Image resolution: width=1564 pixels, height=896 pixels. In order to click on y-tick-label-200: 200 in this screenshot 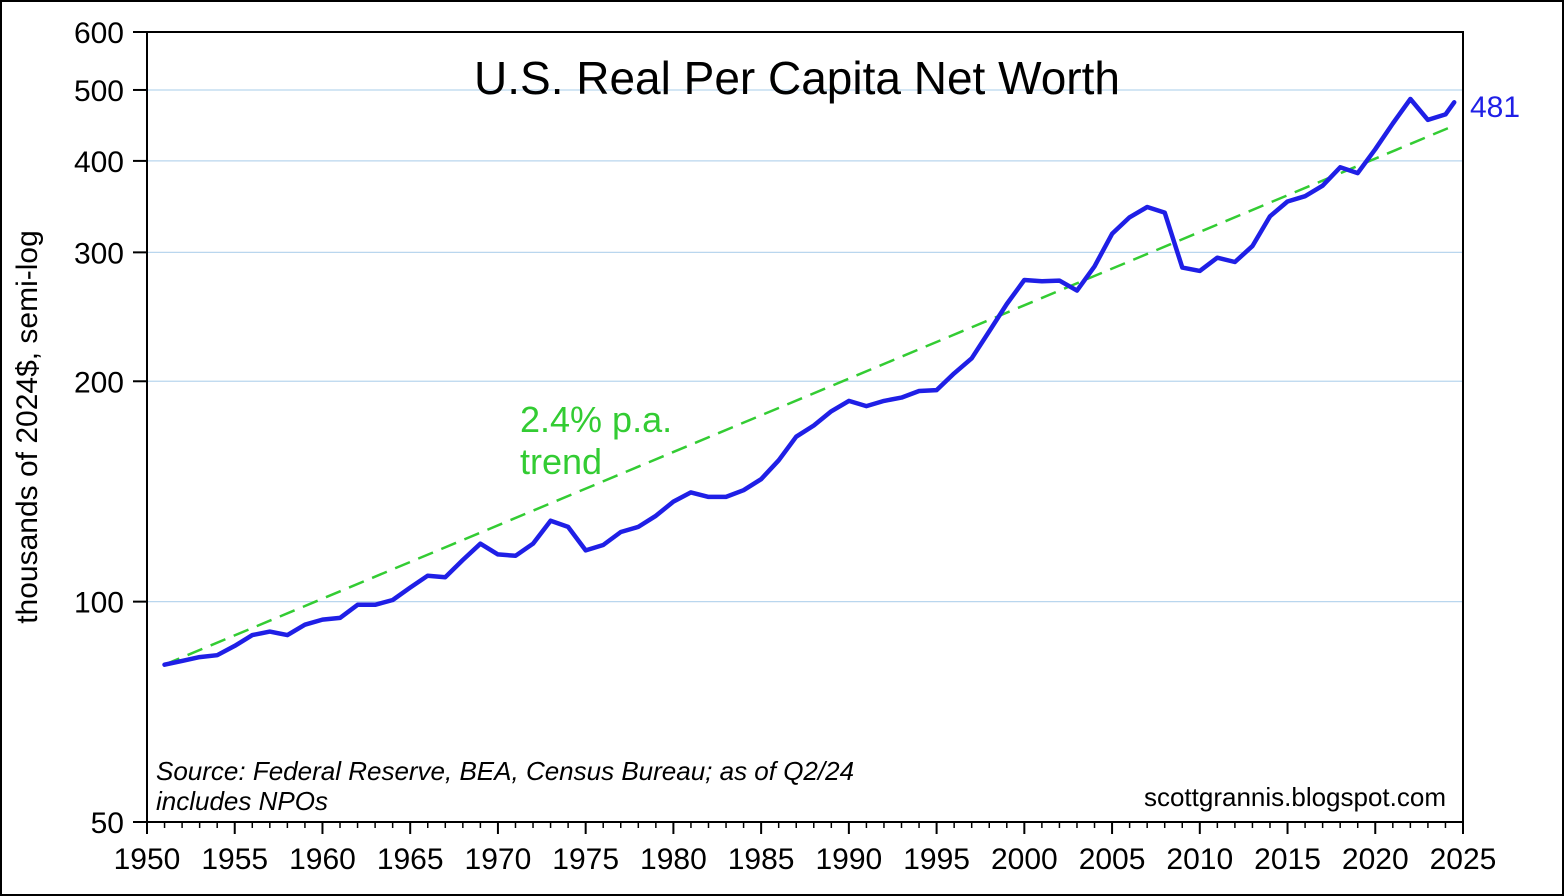, I will do `click(99, 382)`.